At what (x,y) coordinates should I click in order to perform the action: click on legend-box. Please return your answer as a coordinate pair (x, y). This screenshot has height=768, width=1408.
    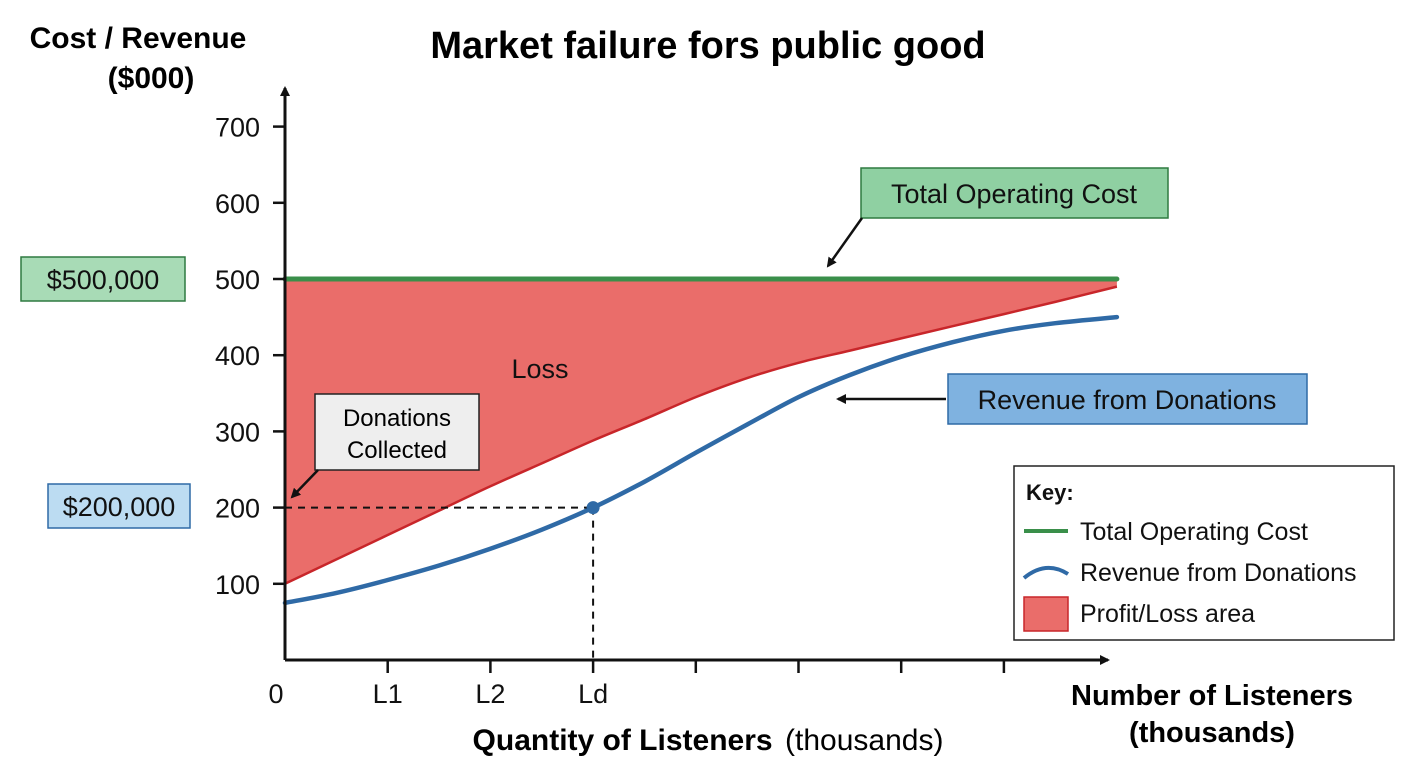
    Looking at the image, I should click on (1204, 553).